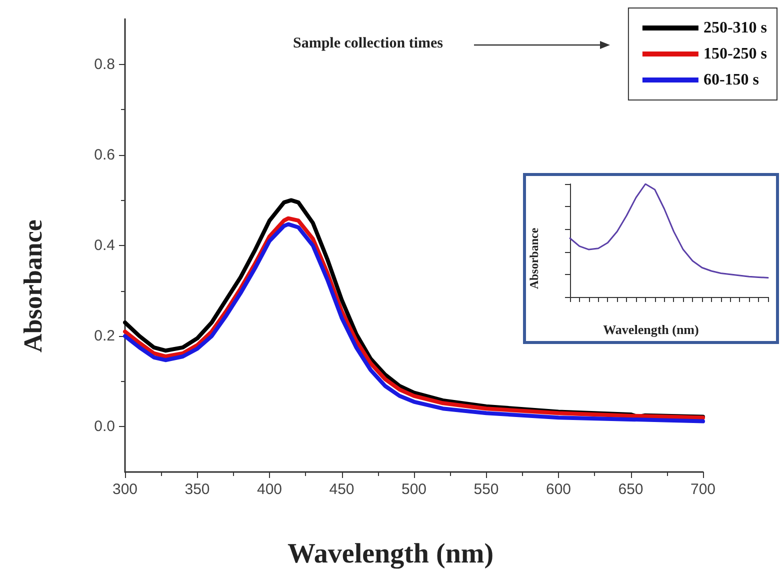 The image size is (781, 572). I want to click on y-tick-label: 0.2, so click(104, 336).